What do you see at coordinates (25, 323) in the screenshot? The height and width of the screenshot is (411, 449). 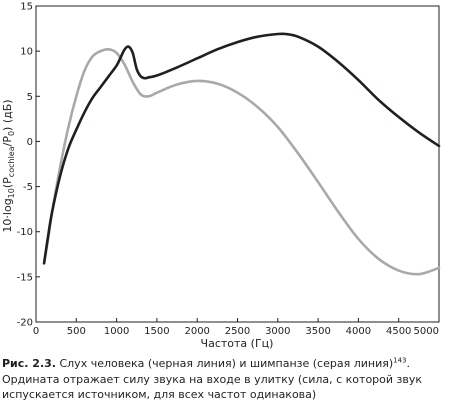 I see `y-tick-label: -20` at bounding box center [25, 323].